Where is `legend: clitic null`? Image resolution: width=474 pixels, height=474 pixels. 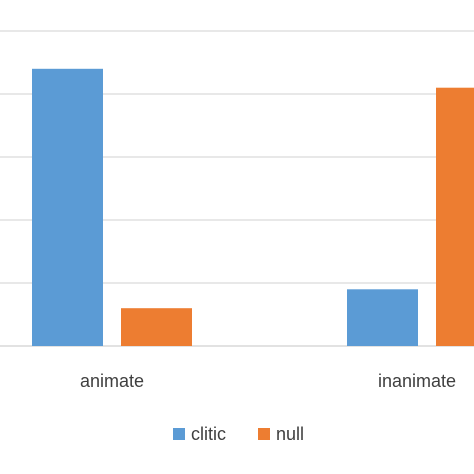
legend: clitic null is located at coordinates (238, 434).